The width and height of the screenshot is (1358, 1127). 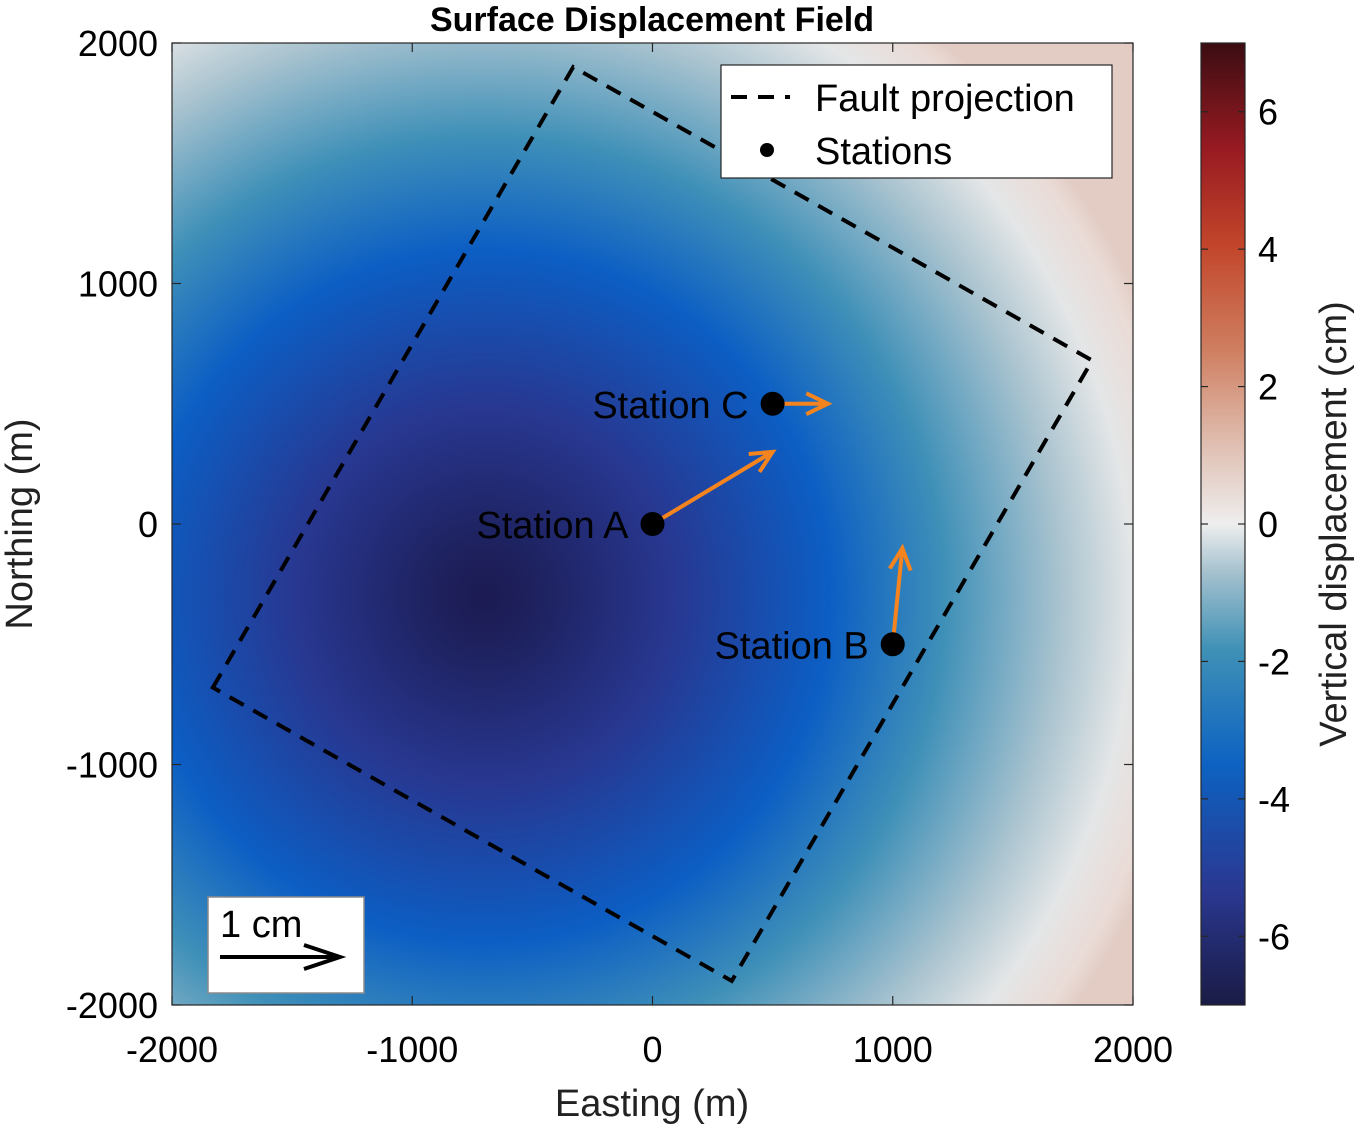 What do you see at coordinates (261, 925) in the screenshot?
I see `scale-label: 1 cm` at bounding box center [261, 925].